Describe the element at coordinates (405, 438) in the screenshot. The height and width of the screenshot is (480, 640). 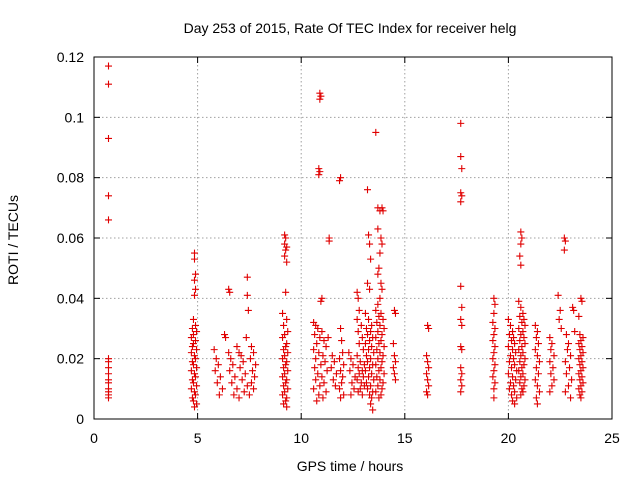
I see `x-tick-label: 15` at that location.